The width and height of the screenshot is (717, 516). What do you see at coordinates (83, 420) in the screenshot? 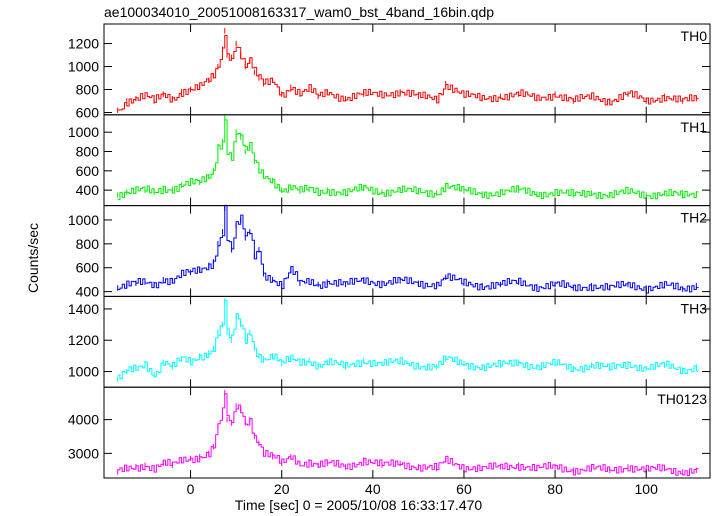
I see `y-tick-label: 4000` at bounding box center [83, 420].